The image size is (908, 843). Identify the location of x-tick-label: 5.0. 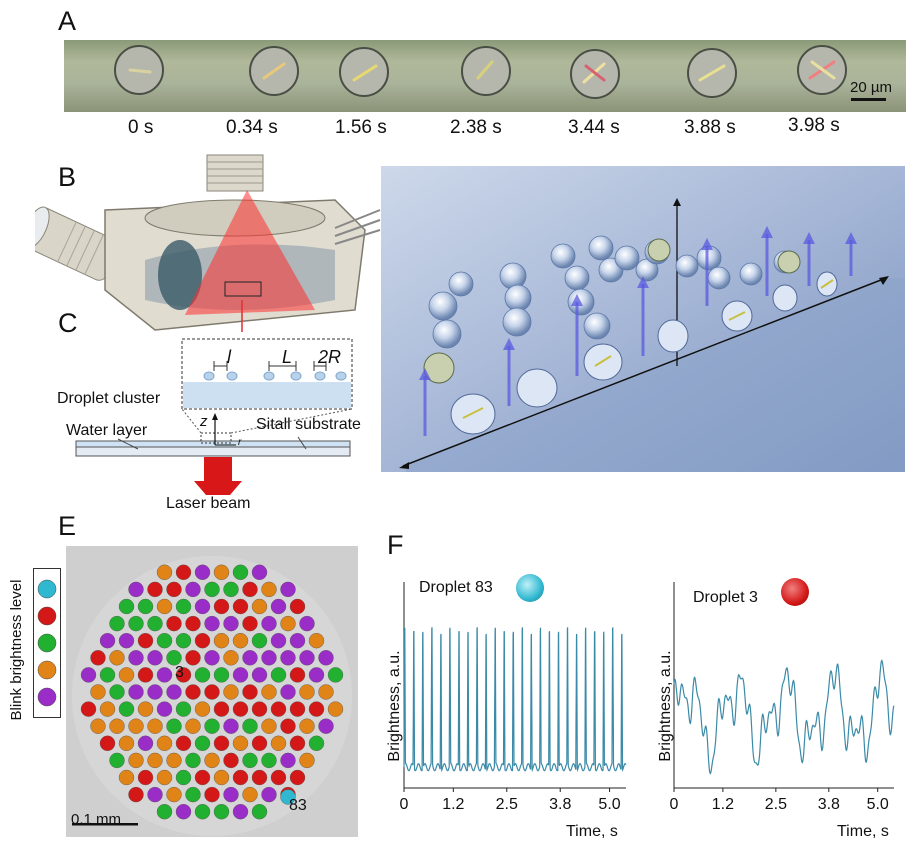
(609, 804).